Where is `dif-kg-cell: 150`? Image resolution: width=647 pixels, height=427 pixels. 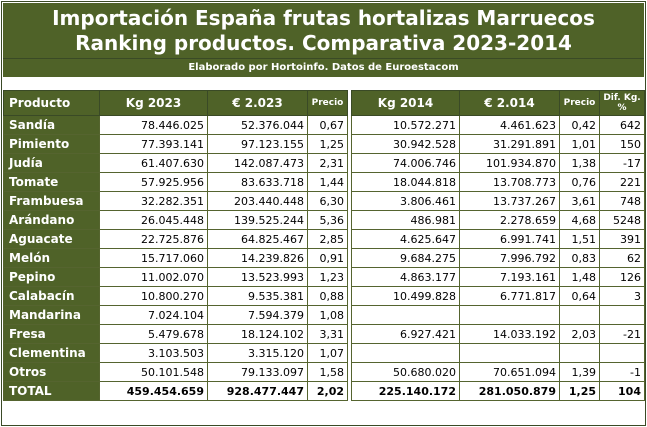 dif-kg-cell: 150 is located at coordinates (622, 144).